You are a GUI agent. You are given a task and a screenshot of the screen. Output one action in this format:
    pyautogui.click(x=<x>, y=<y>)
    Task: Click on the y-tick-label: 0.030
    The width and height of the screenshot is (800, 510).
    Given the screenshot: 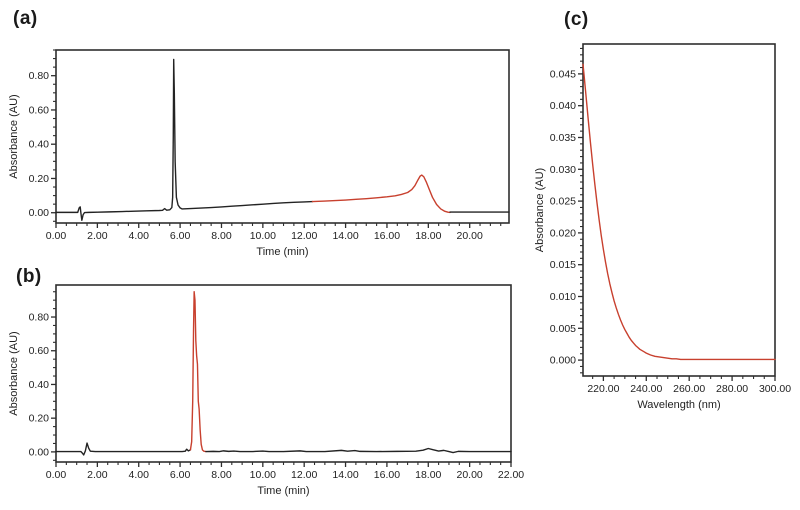 What is the action you would take?
    pyautogui.click(x=563, y=170)
    